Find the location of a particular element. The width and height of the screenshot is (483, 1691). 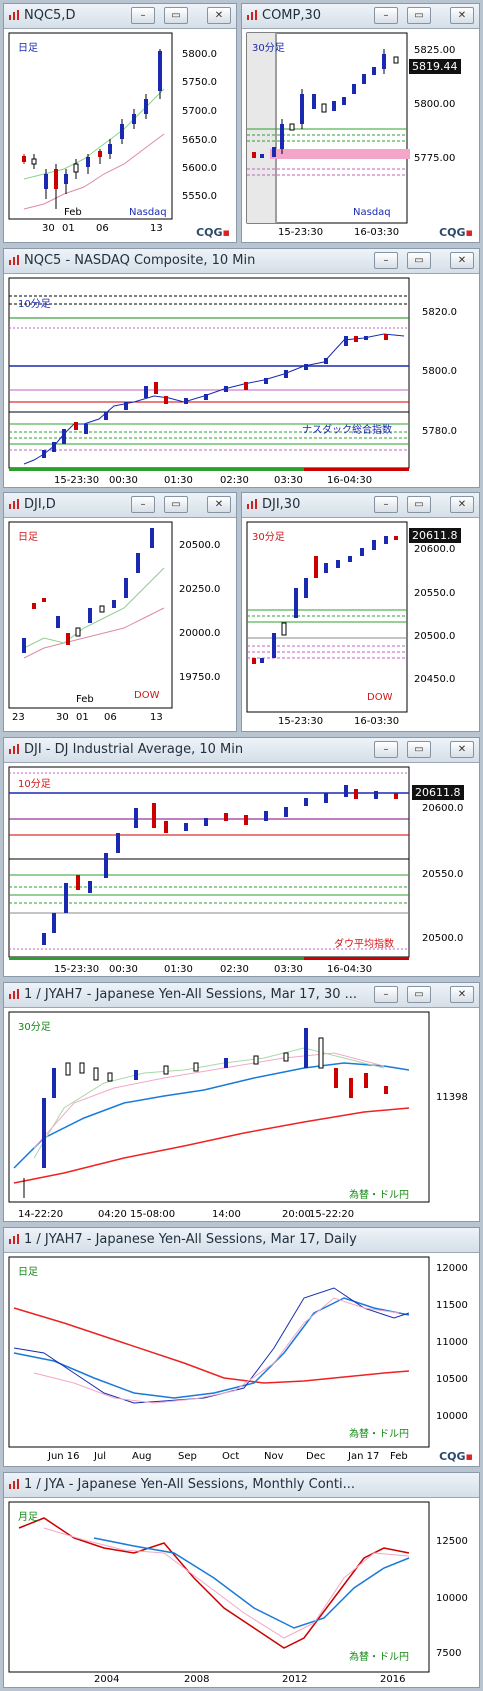

x-tick: 14:00 is located at coordinates (226, 1214).